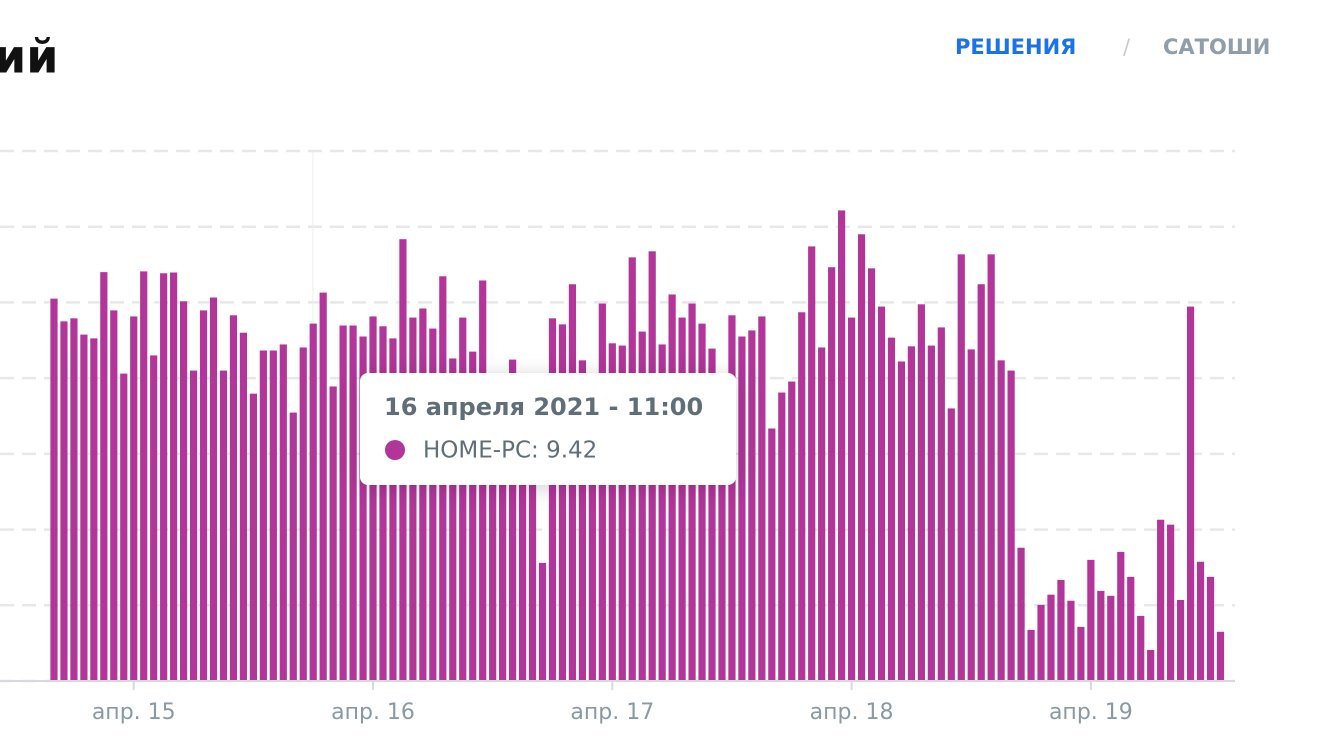 The width and height of the screenshot is (1323, 744). I want to click on x-axis: апр. 15 апр. 16 апр. 17 апр. 18 апр. 19, so click(617, 702).